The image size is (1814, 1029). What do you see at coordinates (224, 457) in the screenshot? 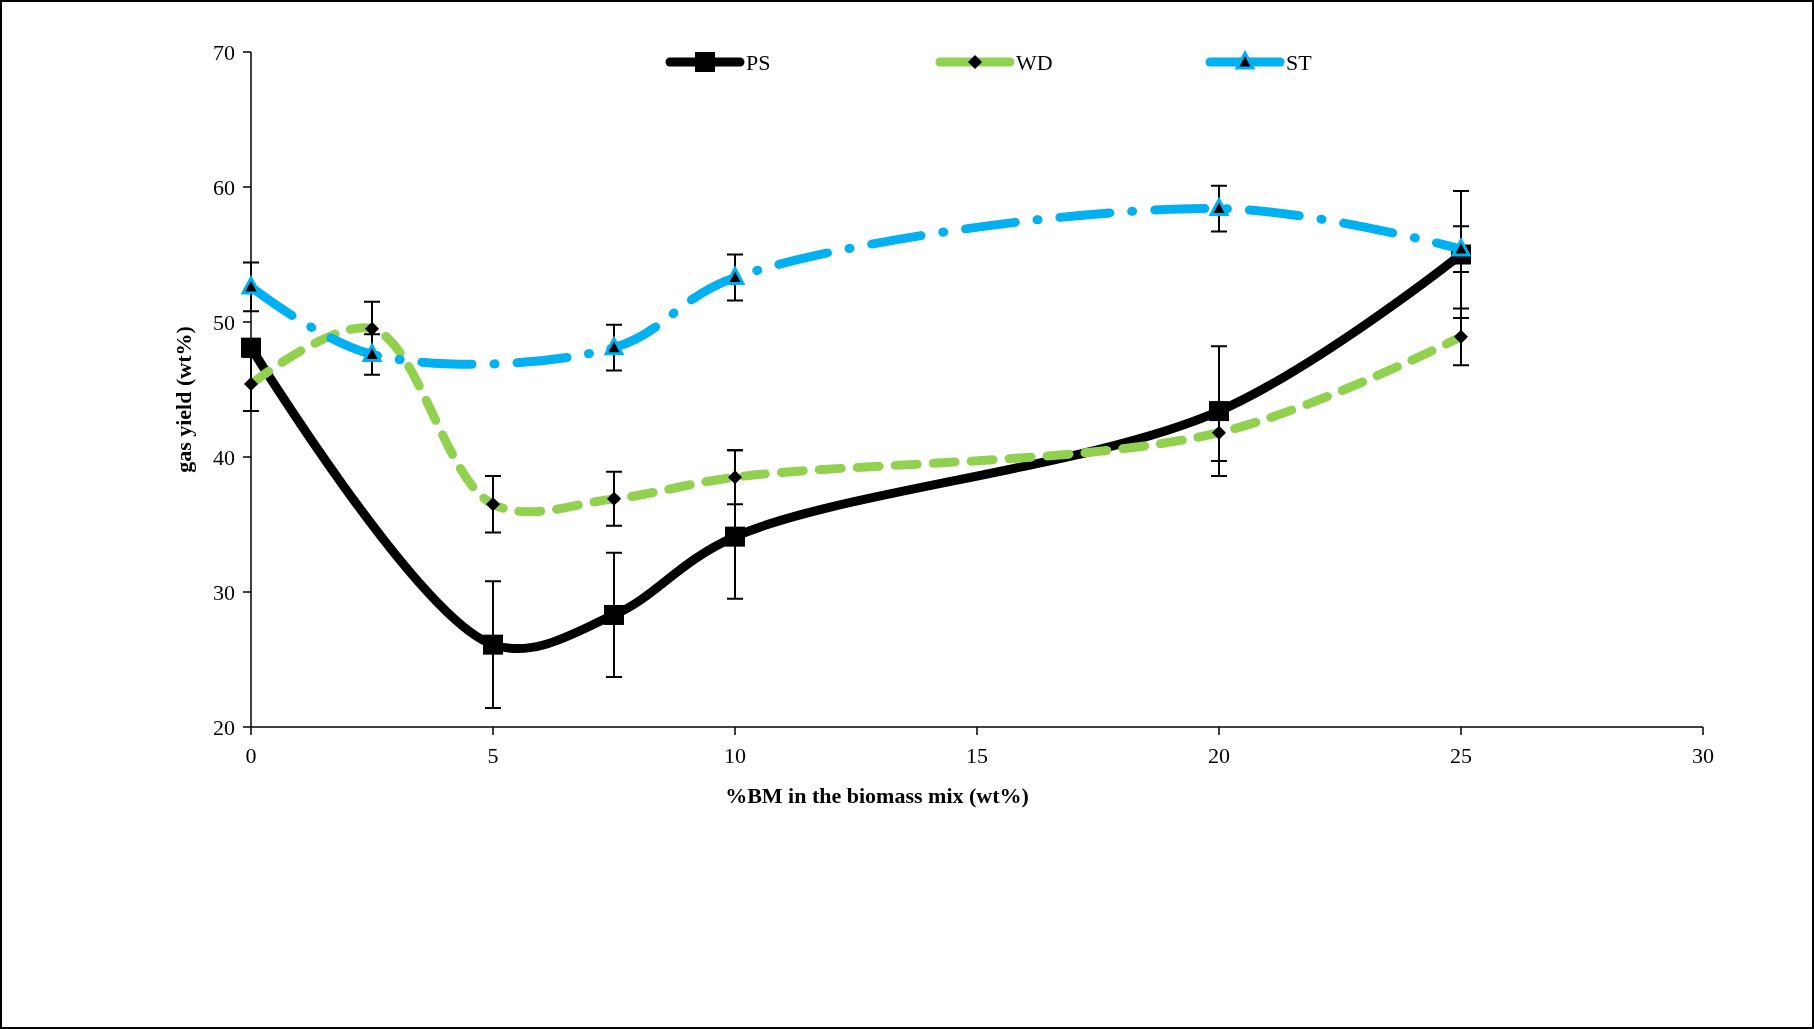
I see `y-tick-label: 40` at bounding box center [224, 457].